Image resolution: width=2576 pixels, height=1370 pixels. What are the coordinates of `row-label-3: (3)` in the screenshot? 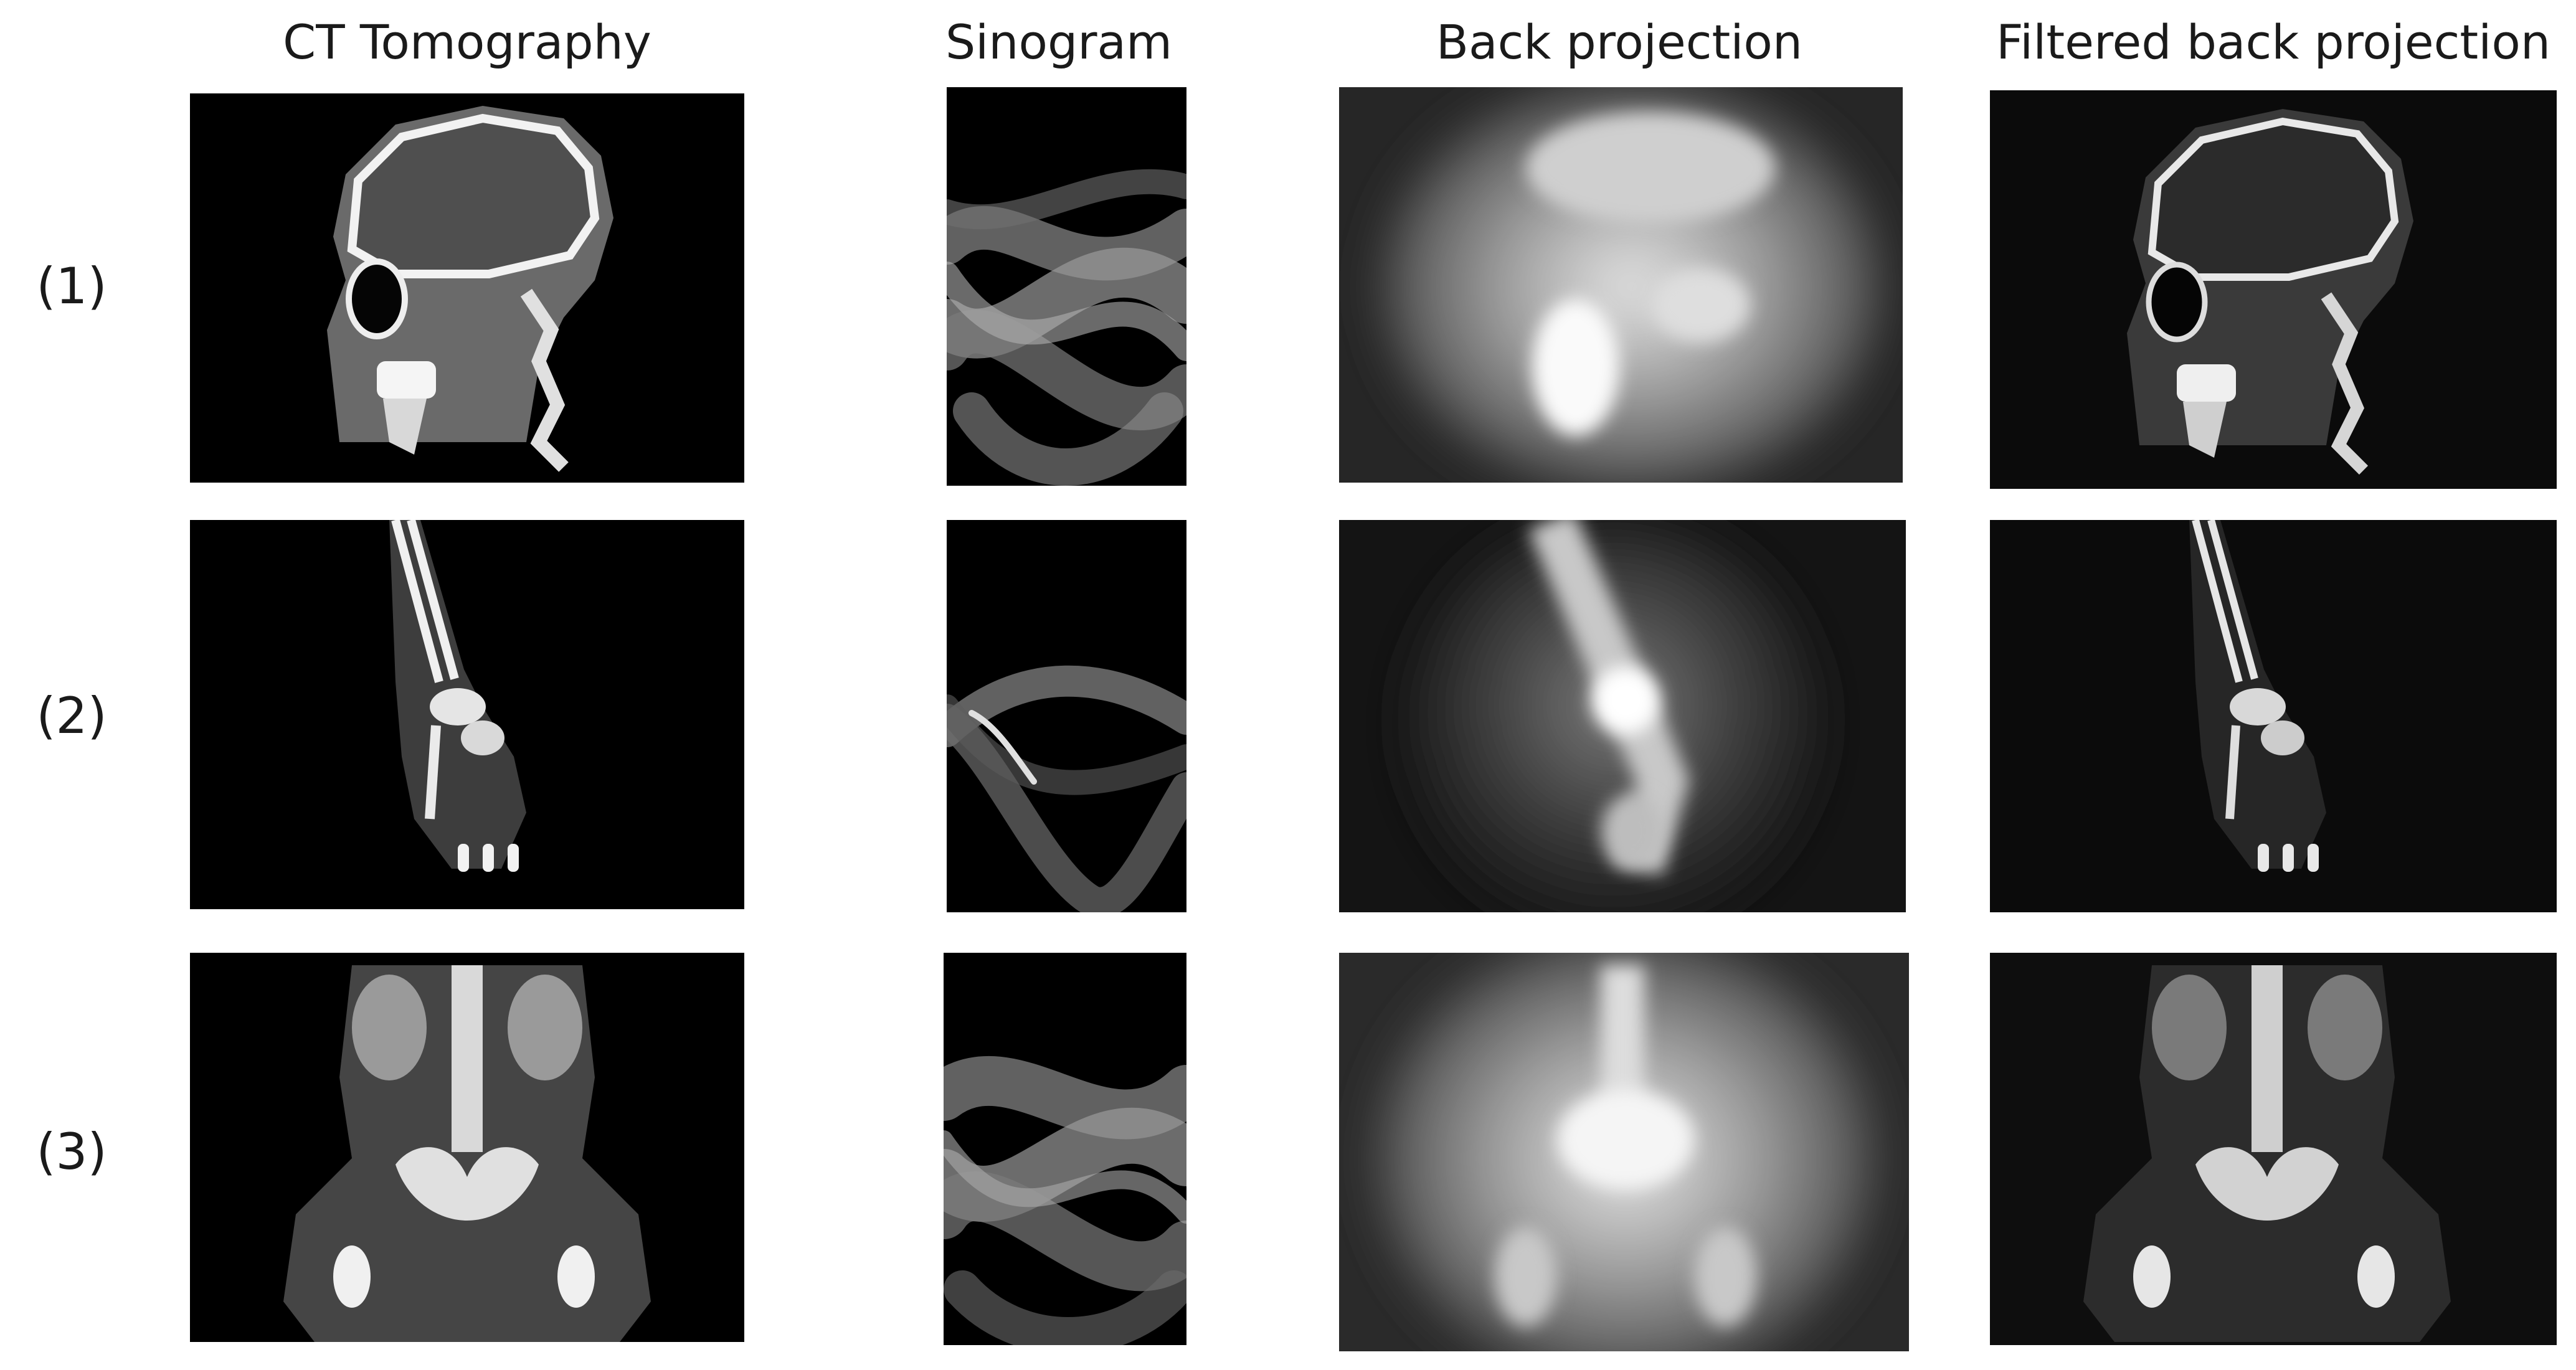 It's located at (72, 1152).